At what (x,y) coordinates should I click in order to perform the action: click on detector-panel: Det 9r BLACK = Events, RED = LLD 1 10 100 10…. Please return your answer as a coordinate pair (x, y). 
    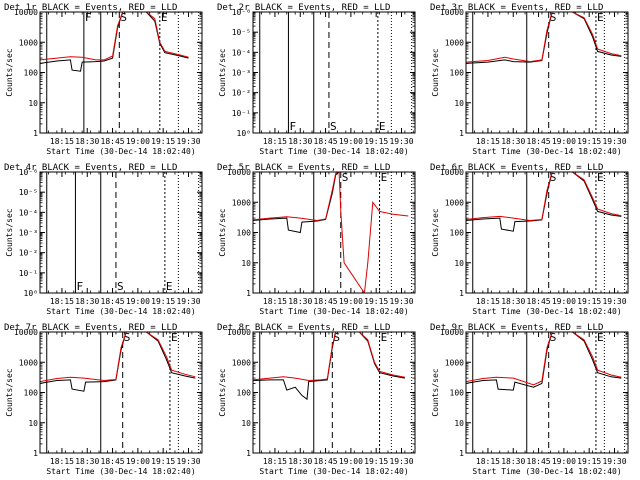
    Looking at the image, I should click on (529, 399).